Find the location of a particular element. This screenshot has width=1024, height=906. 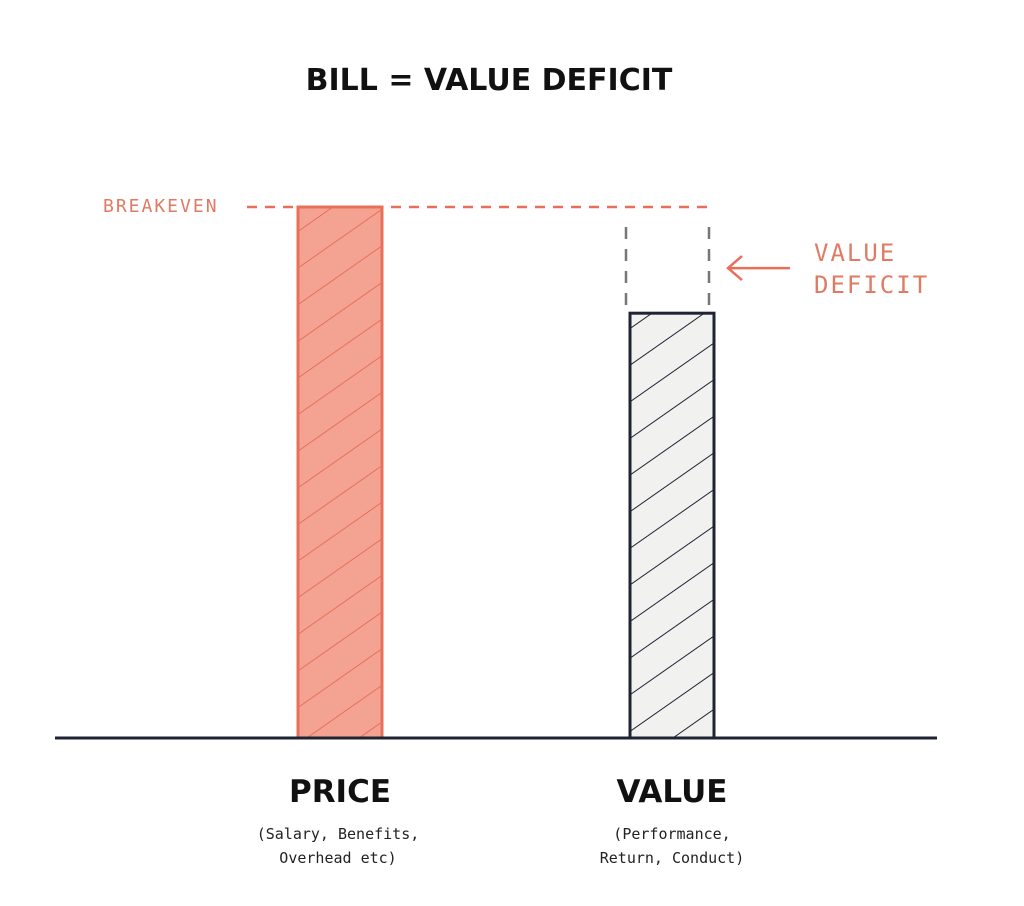

deficit-arrow is located at coordinates (758, 268).